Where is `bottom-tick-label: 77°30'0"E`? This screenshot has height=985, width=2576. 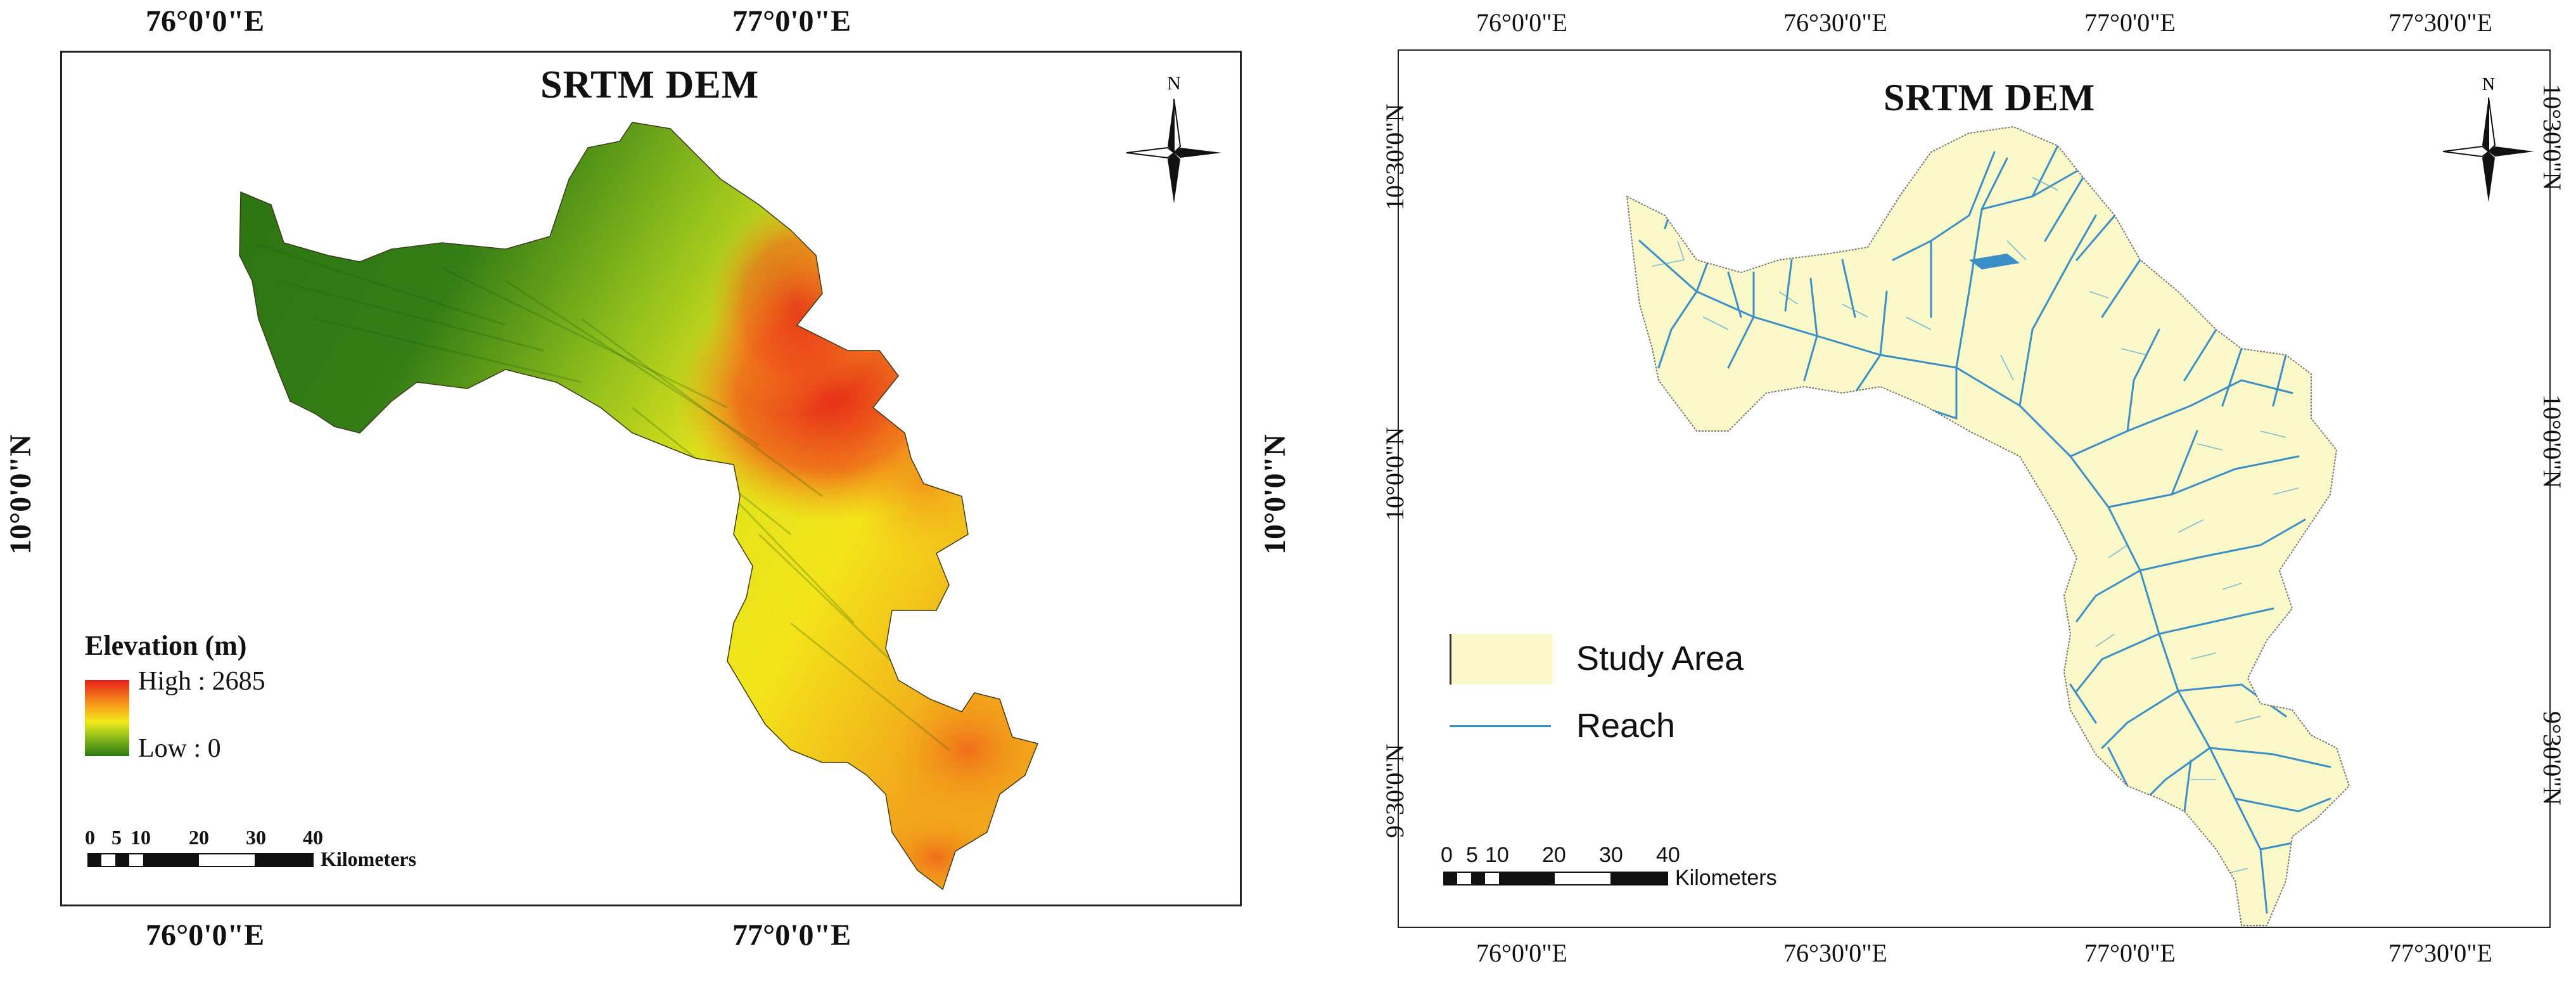 bottom-tick-label: 77°30'0"E is located at coordinates (2440, 953).